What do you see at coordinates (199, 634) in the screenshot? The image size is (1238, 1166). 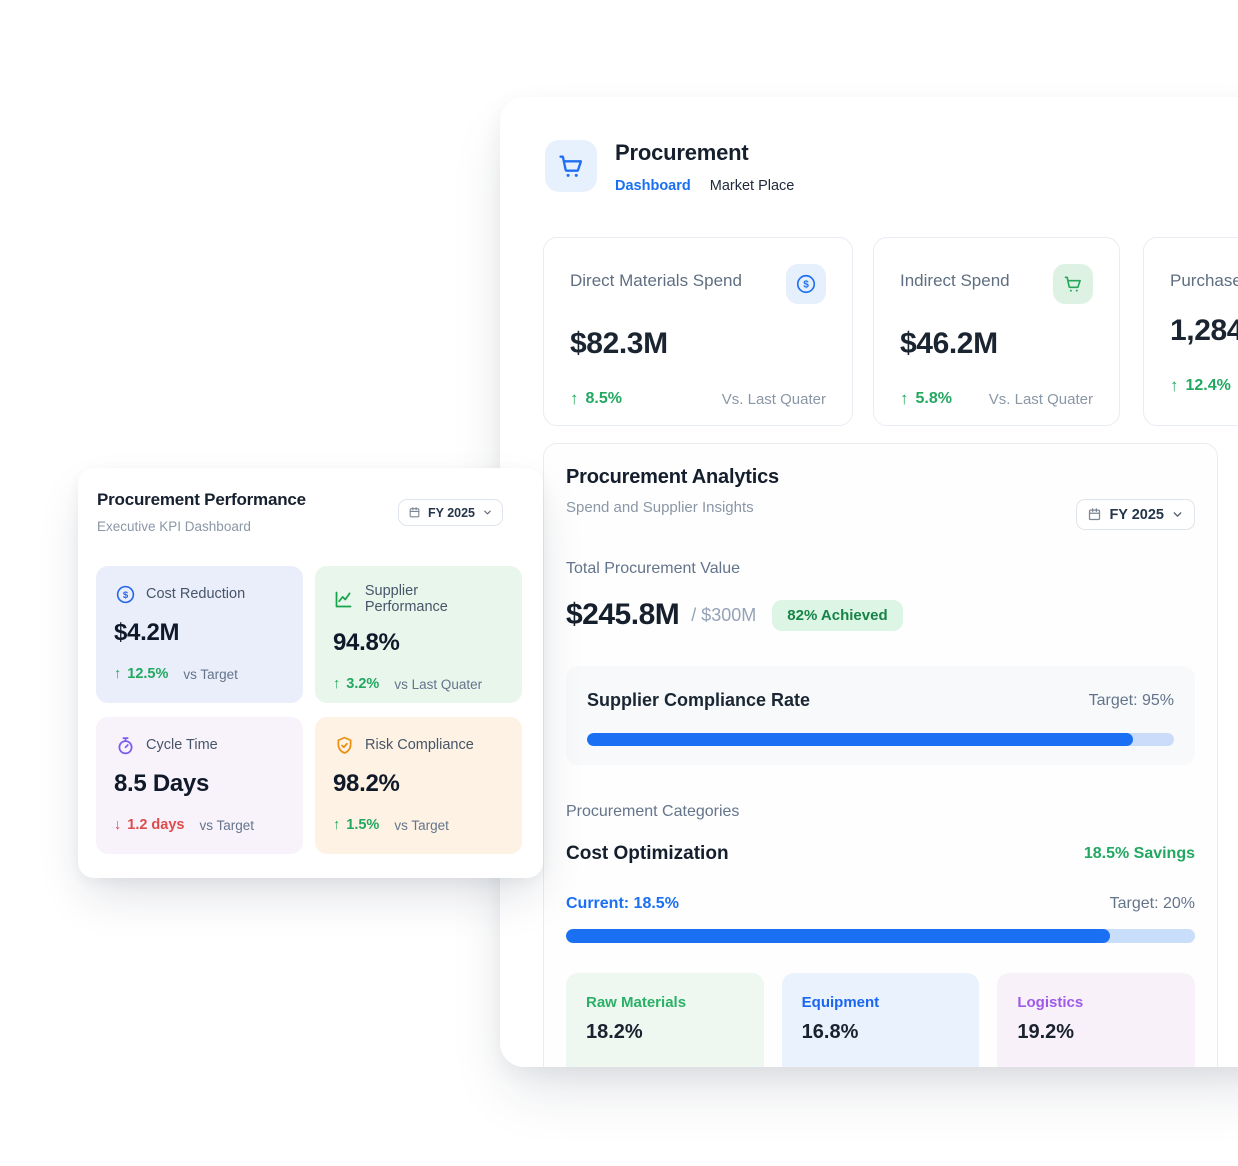 I see `tile-cost-reduction: $ Cost Reduction $4.2M ↑ 12.5% vs Target` at bounding box center [199, 634].